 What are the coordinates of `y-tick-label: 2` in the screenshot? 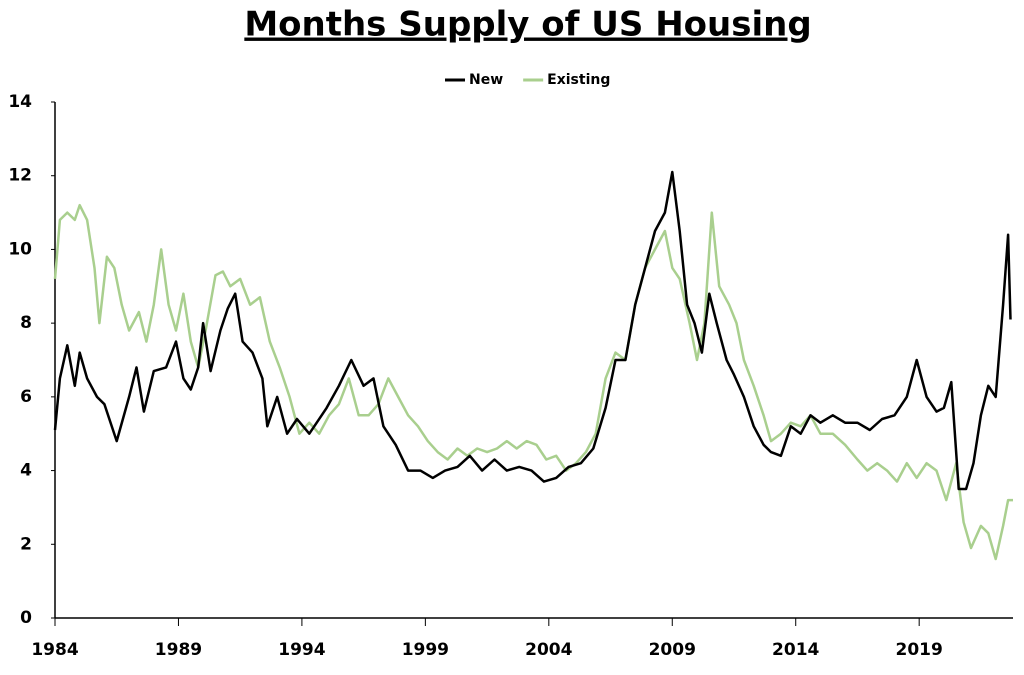 It's located at (26, 544).